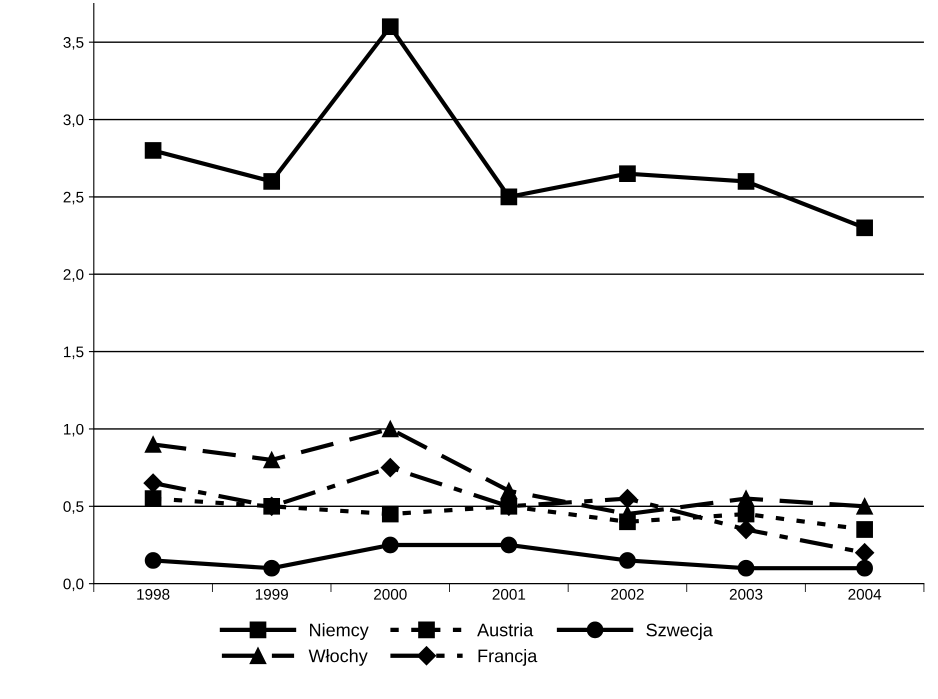  I want to click on x-tick-label: 2000, so click(390, 594).